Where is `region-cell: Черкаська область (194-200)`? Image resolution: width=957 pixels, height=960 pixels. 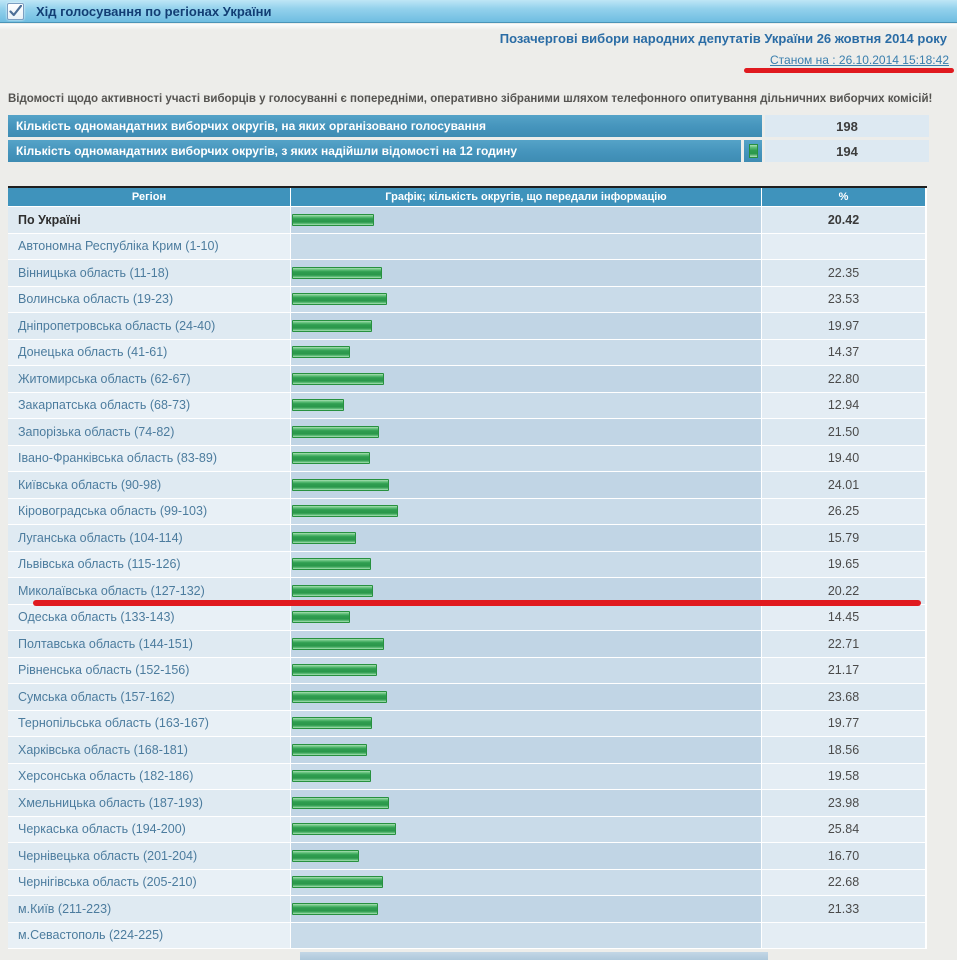
region-cell: Черкаська область (194-200) is located at coordinates (149, 829).